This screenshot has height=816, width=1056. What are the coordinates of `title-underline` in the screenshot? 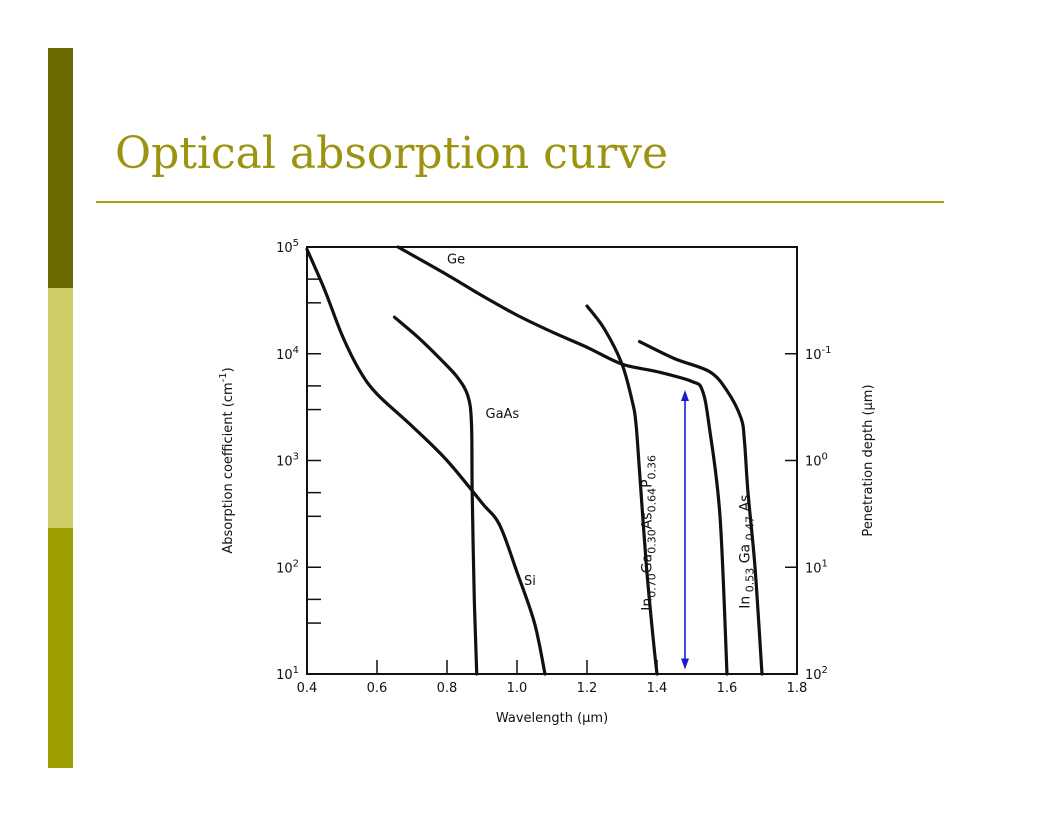 It's located at (520, 202).